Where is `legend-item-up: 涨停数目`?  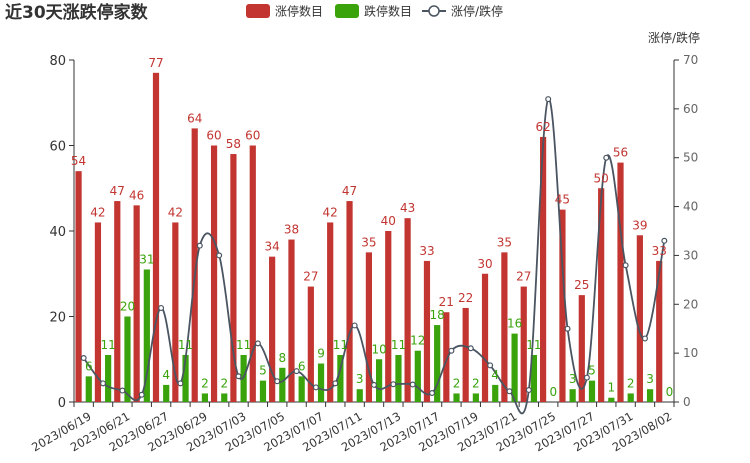
legend-item-up: 涨停数目 is located at coordinates (284, 11).